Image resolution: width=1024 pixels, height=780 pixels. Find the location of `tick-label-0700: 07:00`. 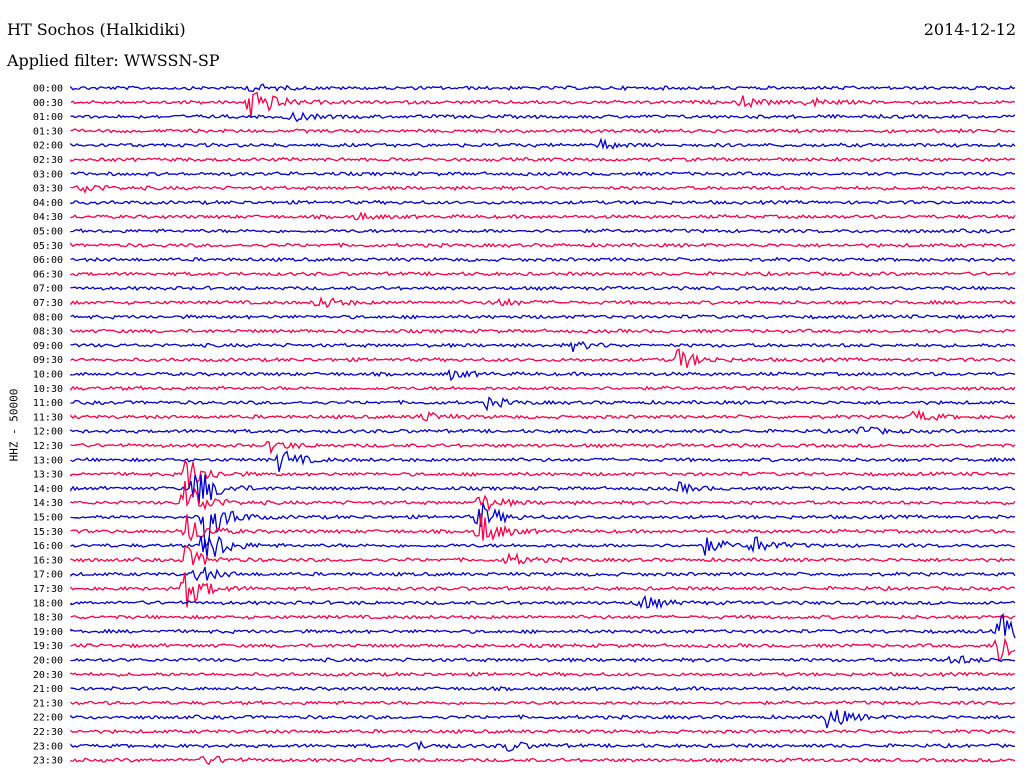

tick-label-0700: 07:00 is located at coordinates (48, 289).